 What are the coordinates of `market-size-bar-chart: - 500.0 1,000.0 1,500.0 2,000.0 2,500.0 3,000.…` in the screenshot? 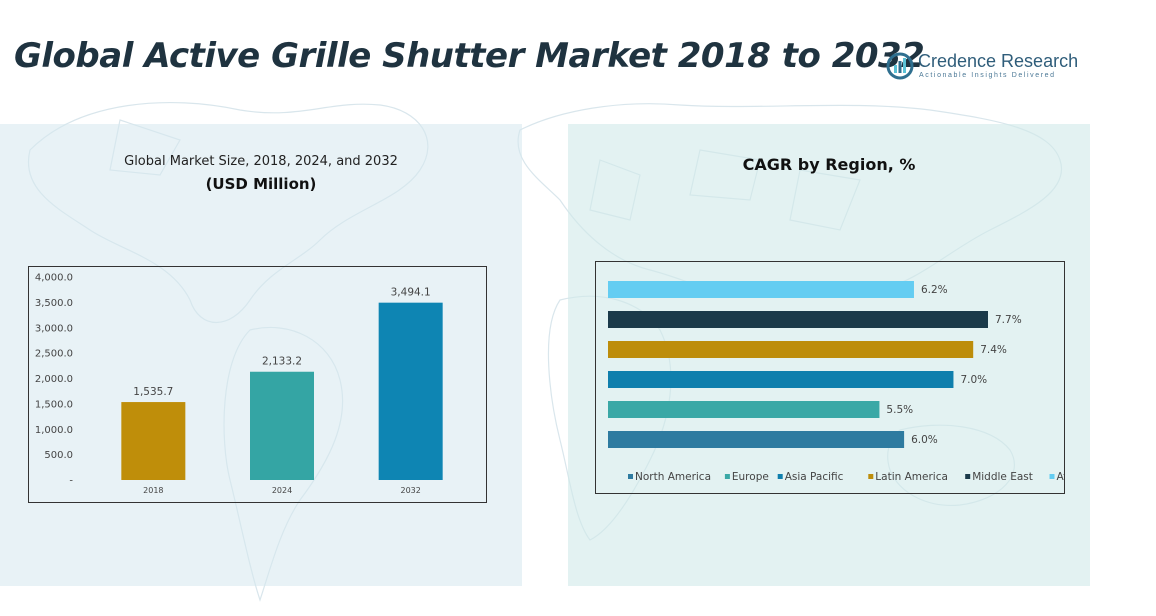 It's located at (239, 384).